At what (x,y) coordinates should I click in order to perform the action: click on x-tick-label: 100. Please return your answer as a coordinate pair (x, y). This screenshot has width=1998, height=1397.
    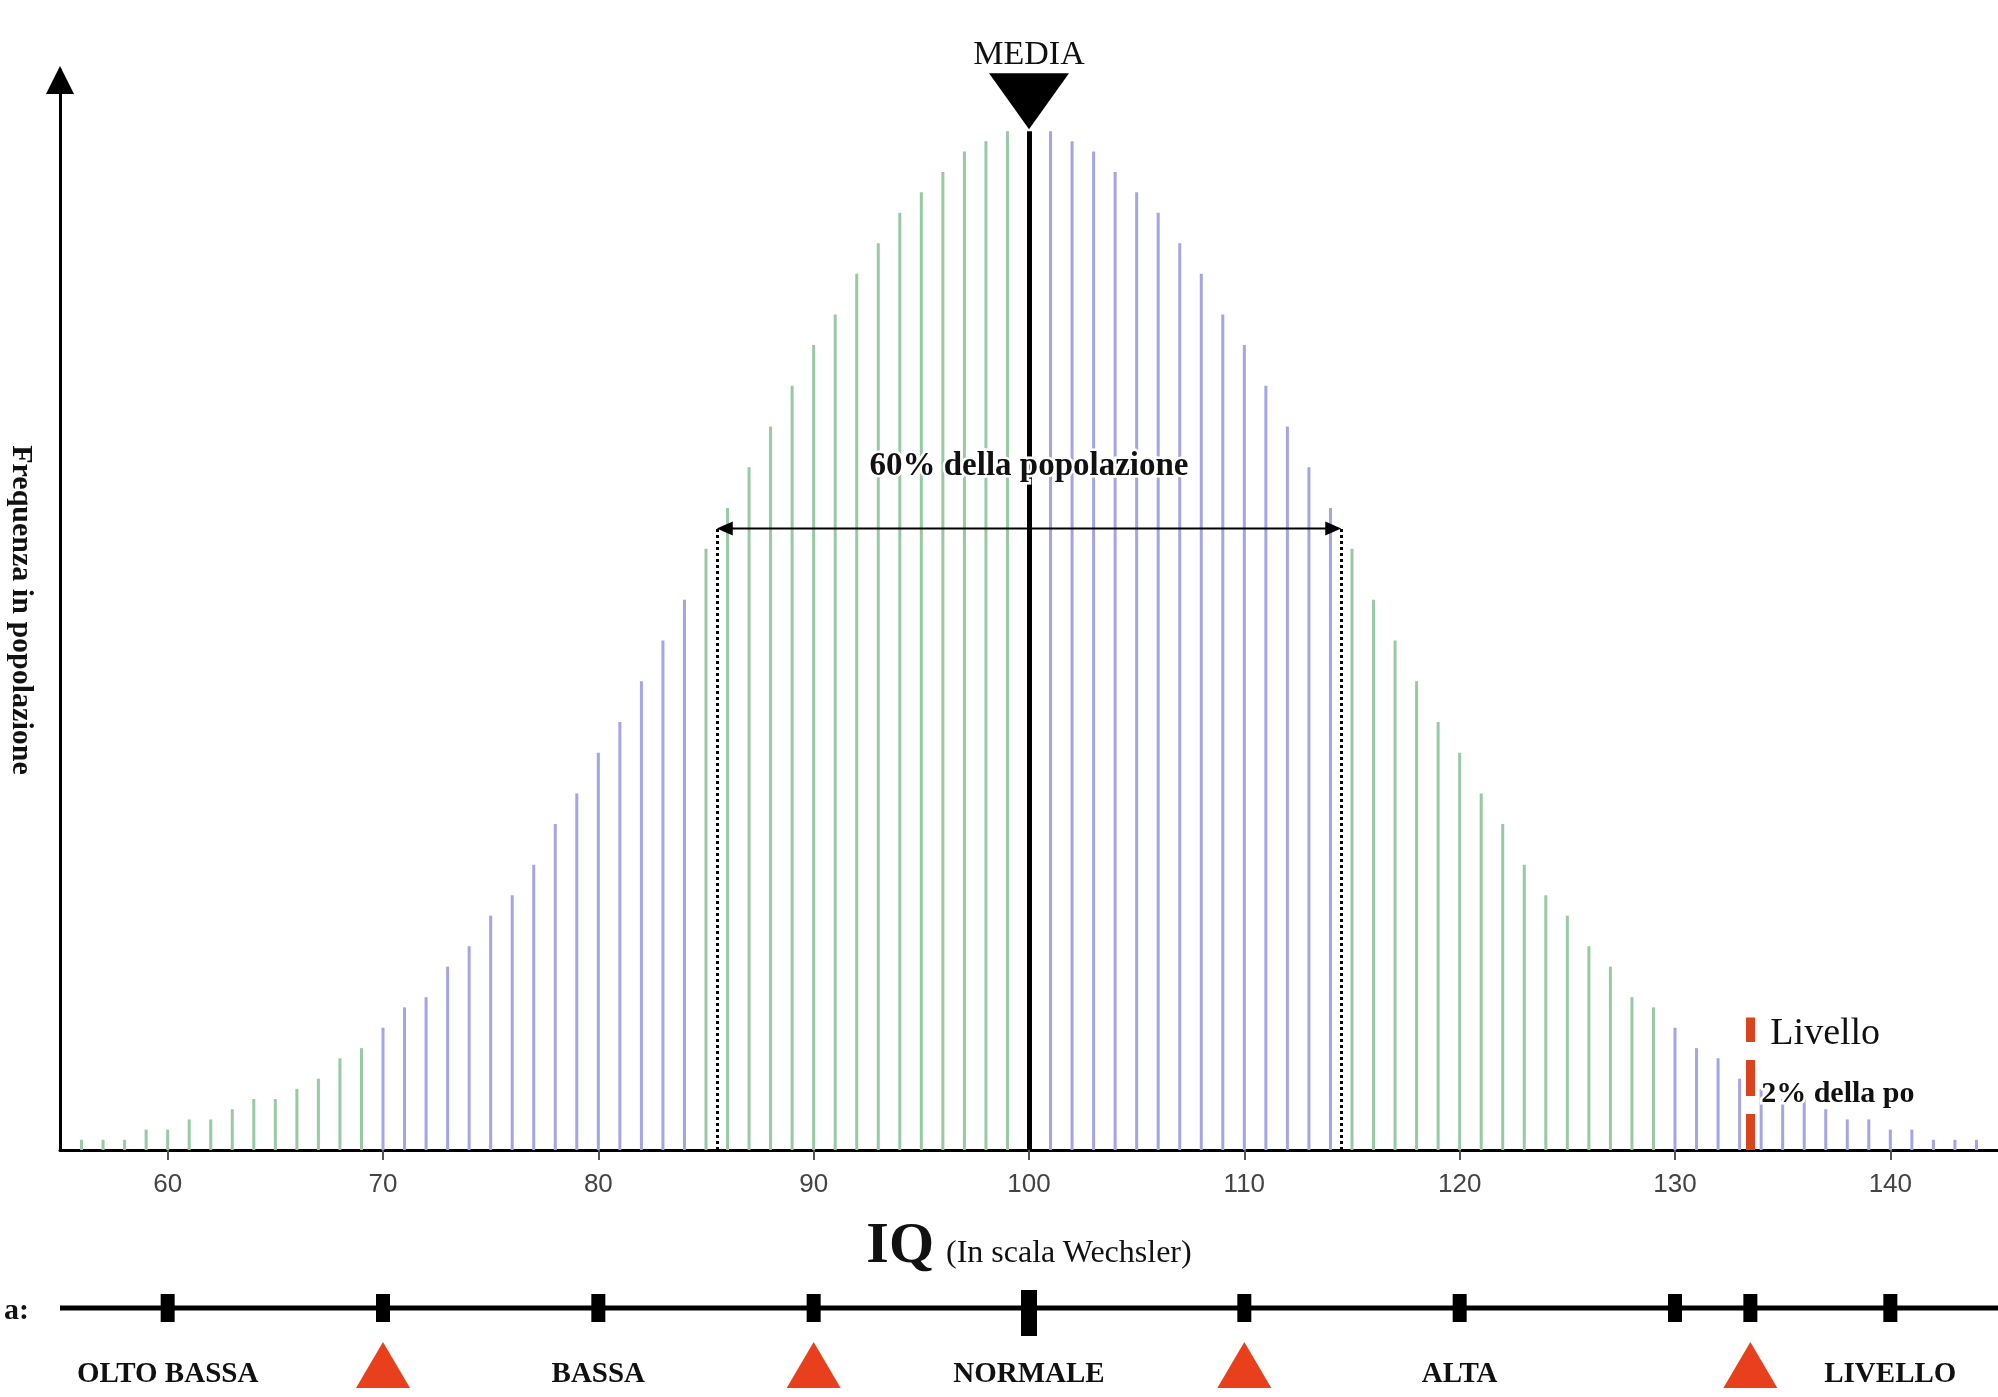
    Looking at the image, I should click on (1029, 1183).